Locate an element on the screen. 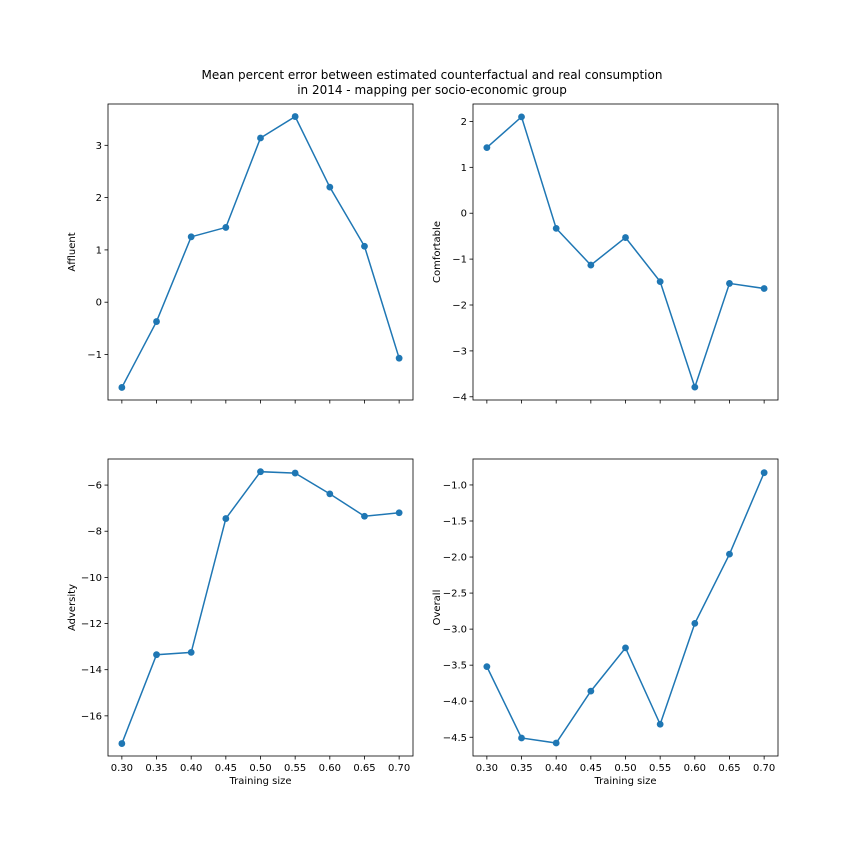 The width and height of the screenshot is (864, 864). y-tick-label: −3.5 is located at coordinates (455, 666).